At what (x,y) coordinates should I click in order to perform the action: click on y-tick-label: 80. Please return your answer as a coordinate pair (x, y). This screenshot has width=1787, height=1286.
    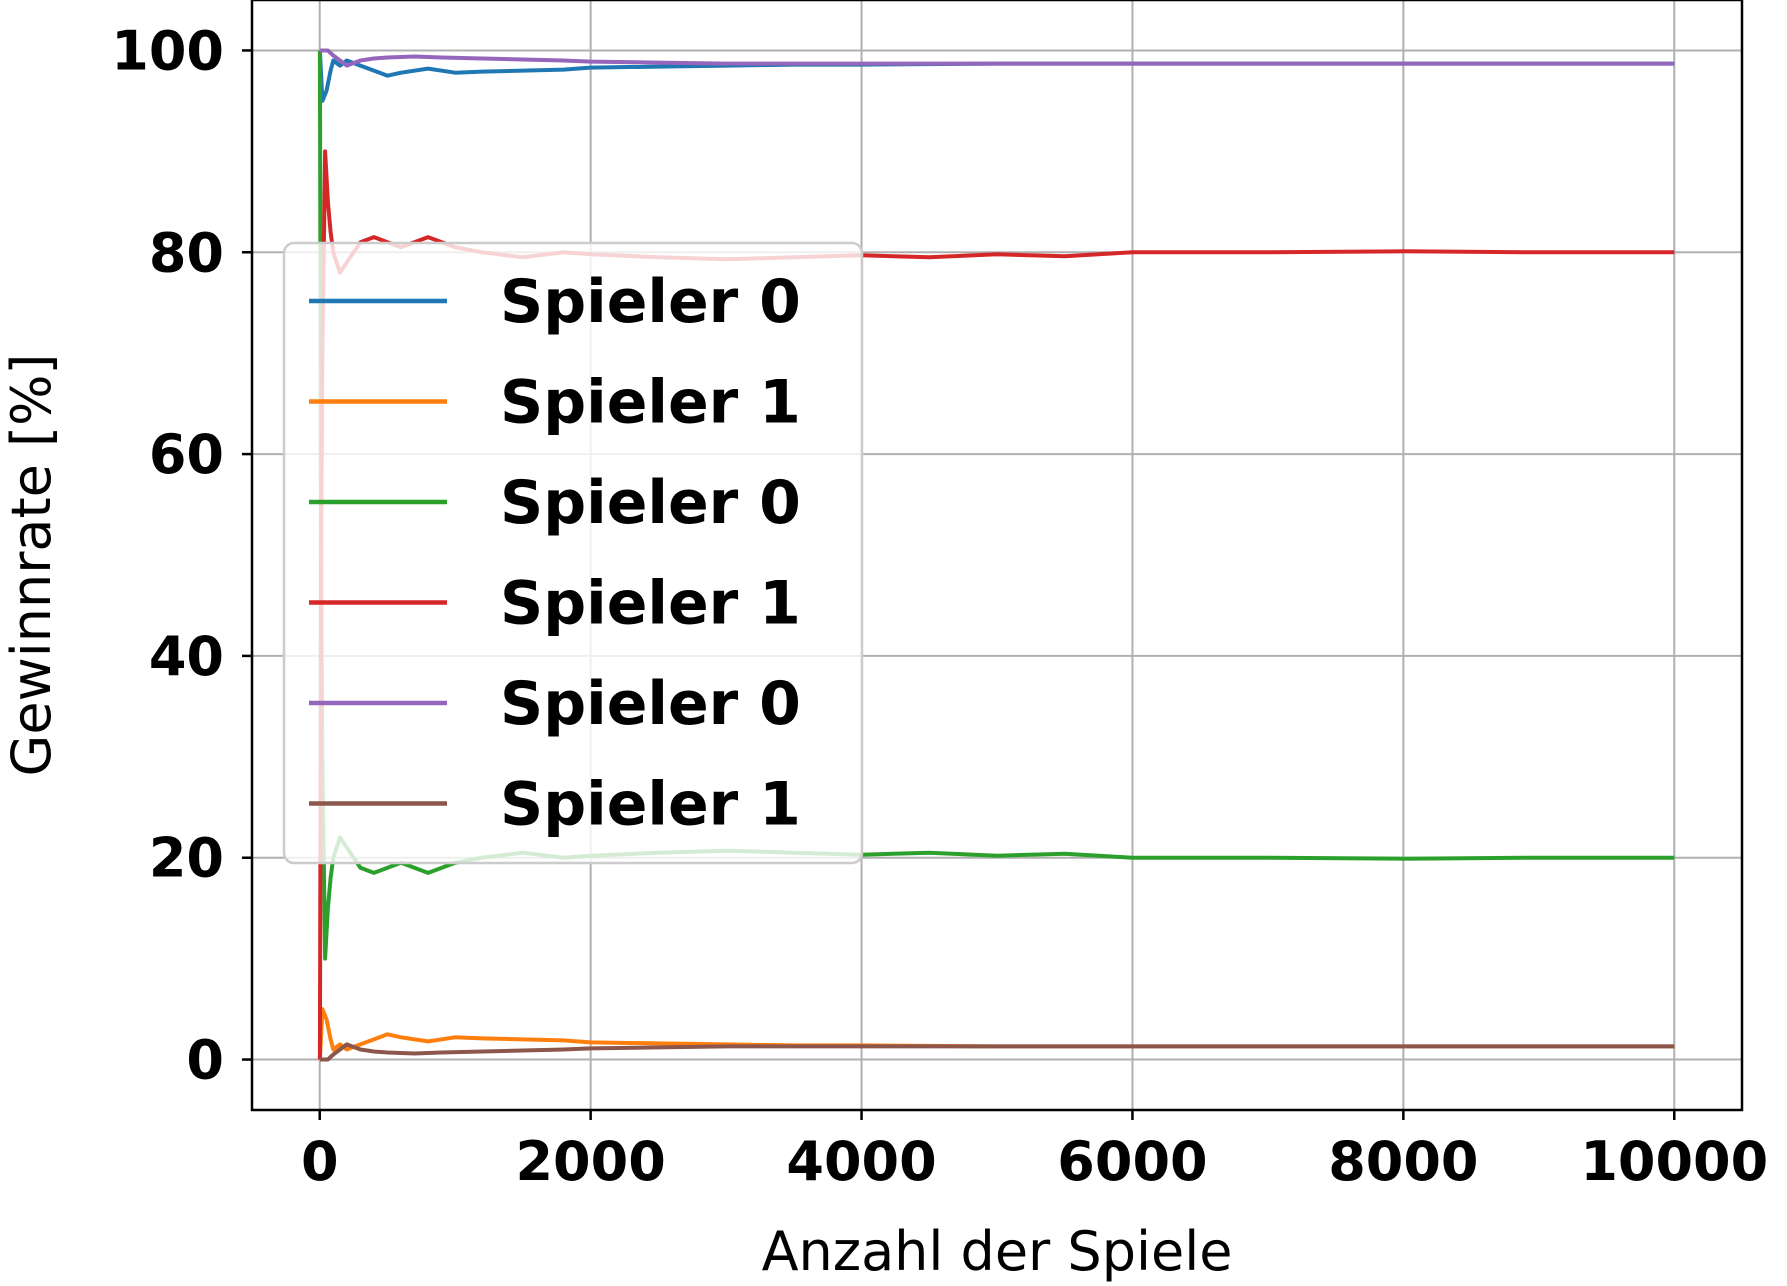
    Looking at the image, I should click on (186, 252).